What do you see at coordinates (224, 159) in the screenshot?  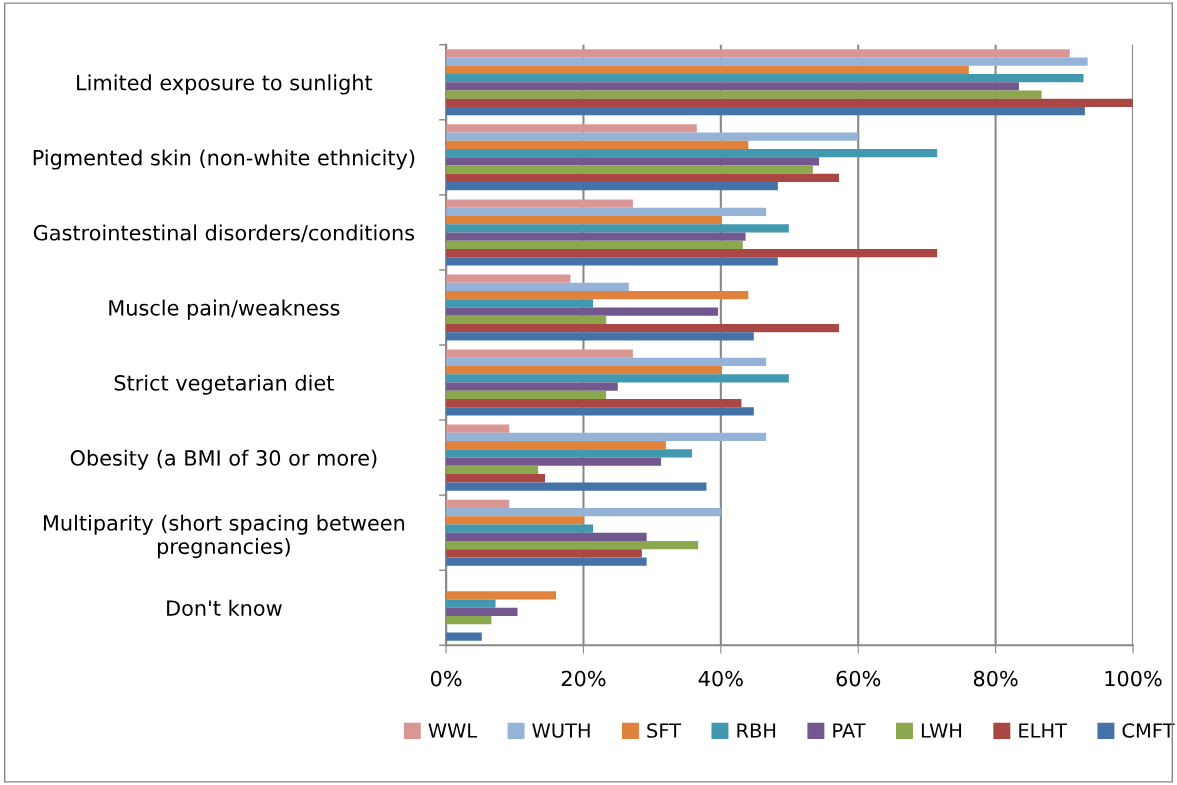 I see `y-tick-label: Pigmented skin (non-white ethnicity)` at bounding box center [224, 159].